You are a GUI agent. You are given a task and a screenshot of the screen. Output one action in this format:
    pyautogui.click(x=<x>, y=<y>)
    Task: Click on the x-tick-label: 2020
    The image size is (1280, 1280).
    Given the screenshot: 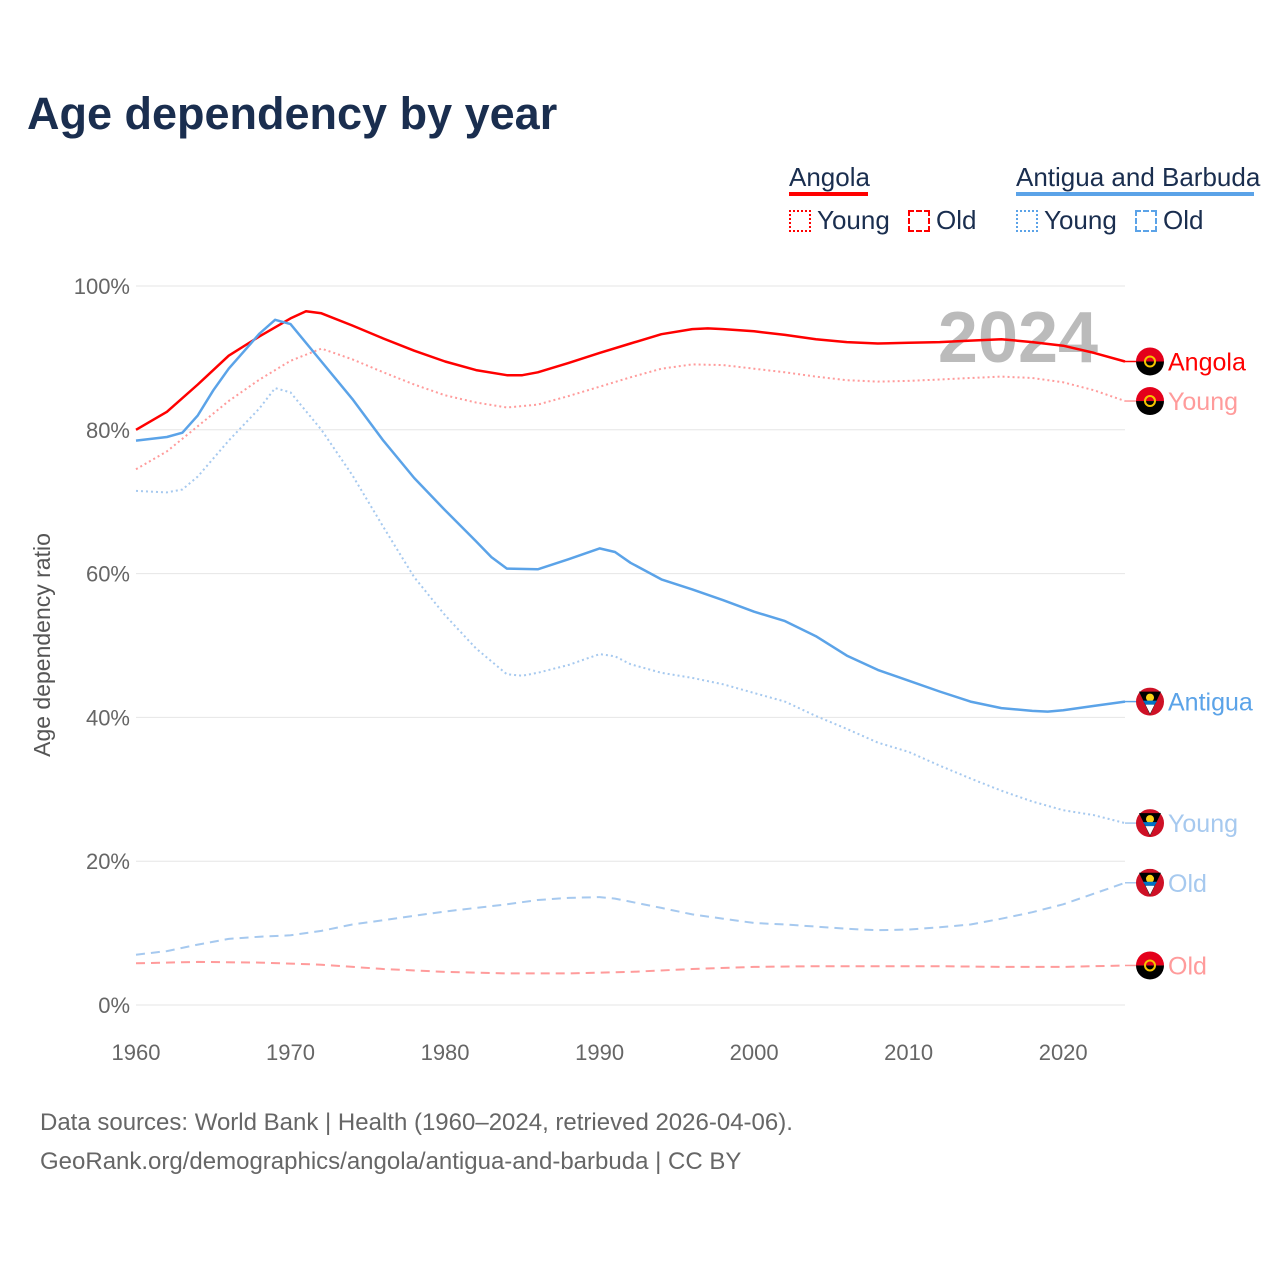 What is the action you would take?
    pyautogui.click(x=1063, y=1052)
    